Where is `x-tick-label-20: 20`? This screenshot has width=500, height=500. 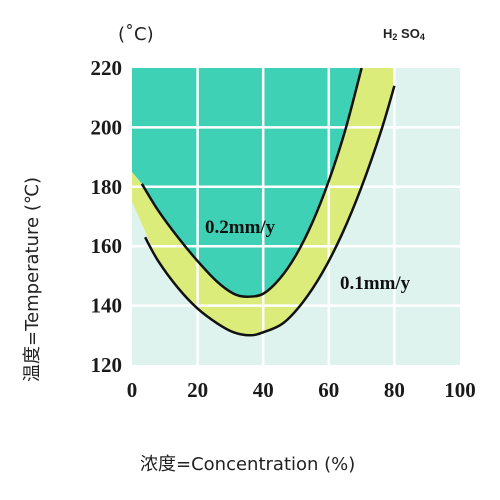 x-tick-label-20: 20 is located at coordinates (197, 390).